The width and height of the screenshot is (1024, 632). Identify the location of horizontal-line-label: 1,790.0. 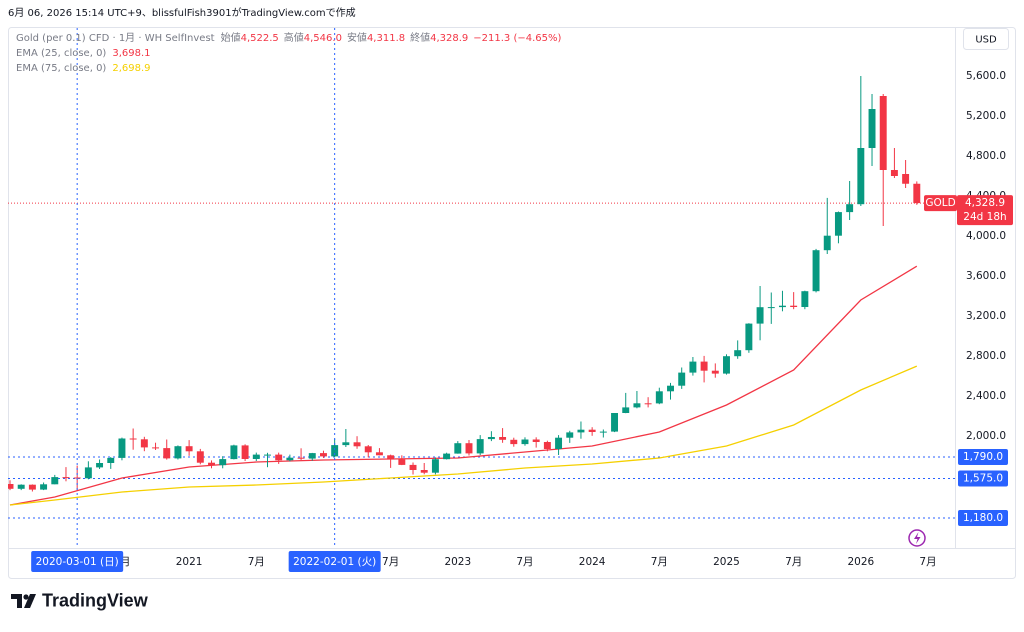
(983, 457).